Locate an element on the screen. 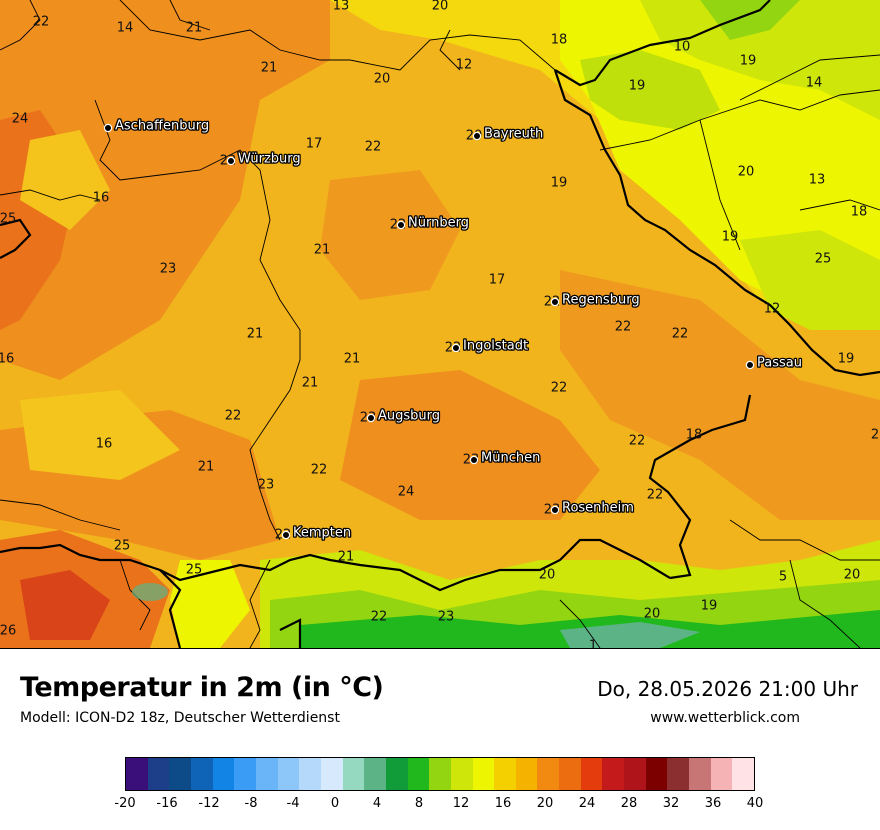 The image size is (880, 830). alps-west-zone is located at coordinates (210, 604).